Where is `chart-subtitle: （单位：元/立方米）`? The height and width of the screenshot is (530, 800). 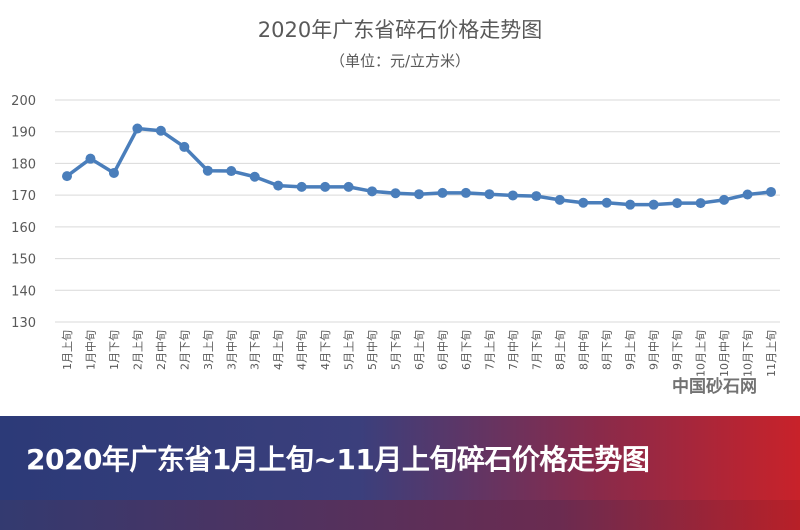 chart-subtitle: （单位：元/立方米） is located at coordinates (400, 61).